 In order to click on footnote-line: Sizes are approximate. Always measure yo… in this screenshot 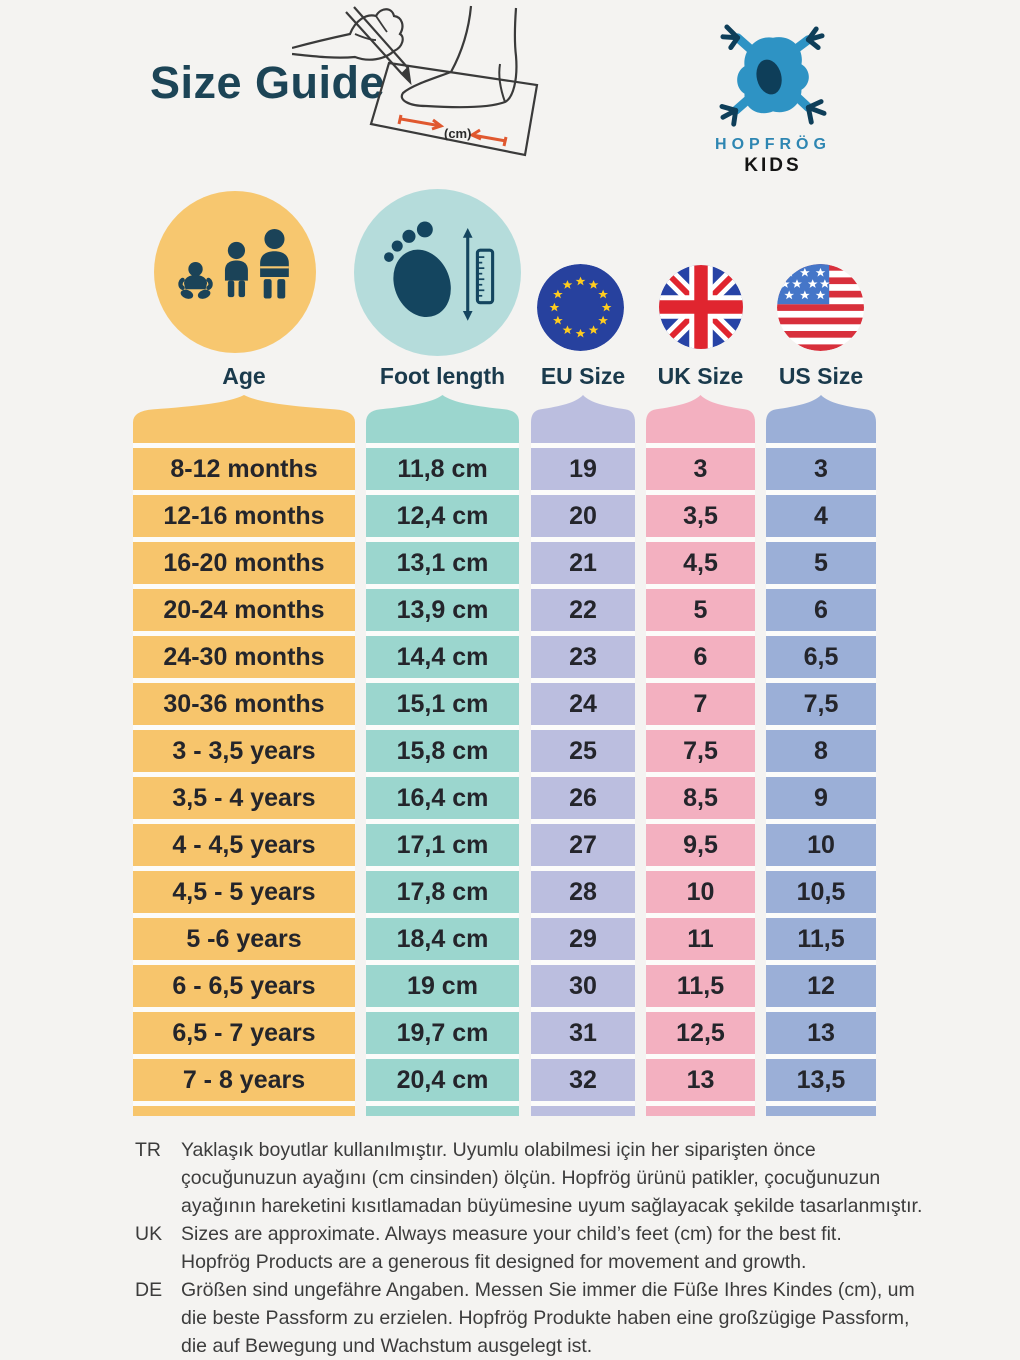, I will do `click(511, 1234)`.